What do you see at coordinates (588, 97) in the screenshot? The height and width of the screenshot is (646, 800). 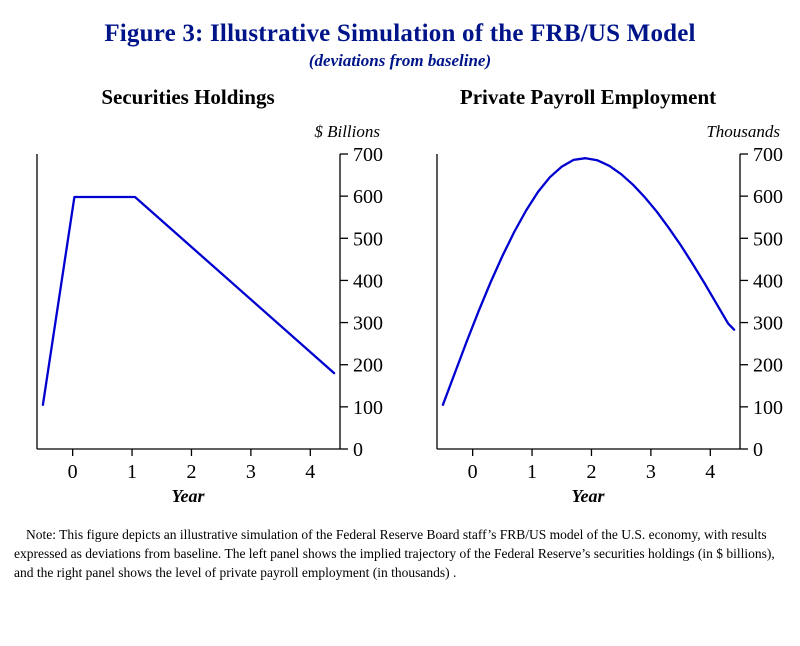 I see `panel-title: Private Payroll Employment` at bounding box center [588, 97].